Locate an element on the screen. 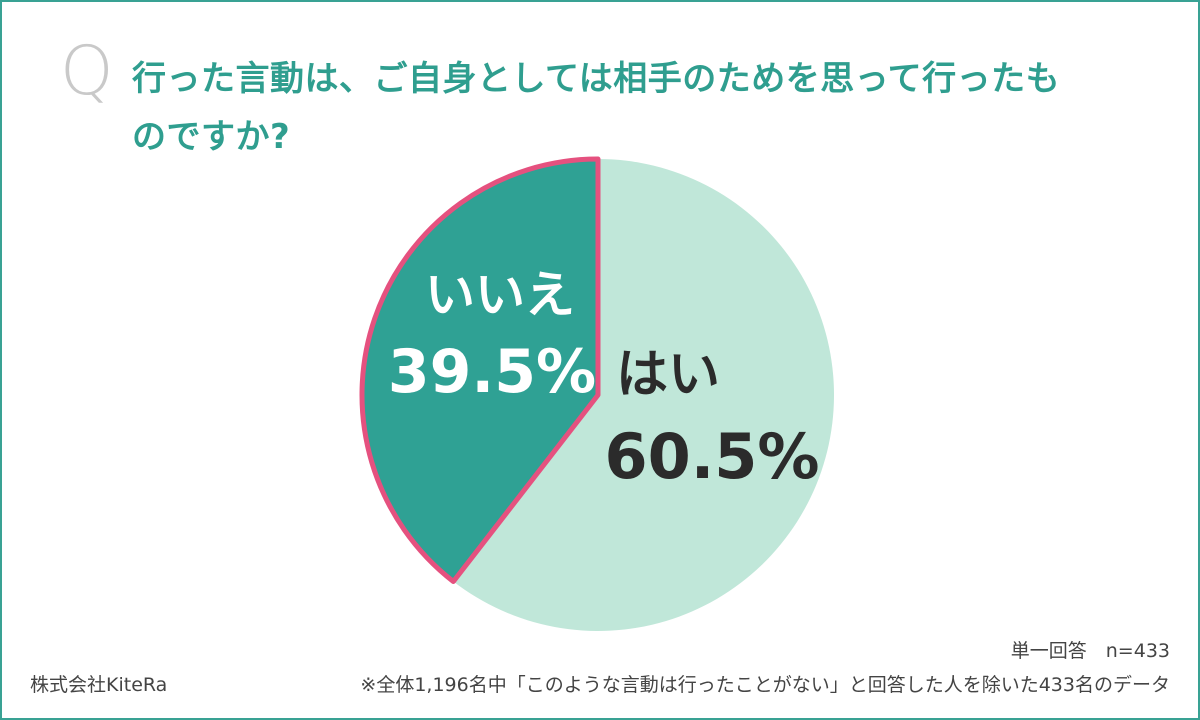  slice-label-yes: はい is located at coordinates (668, 375).